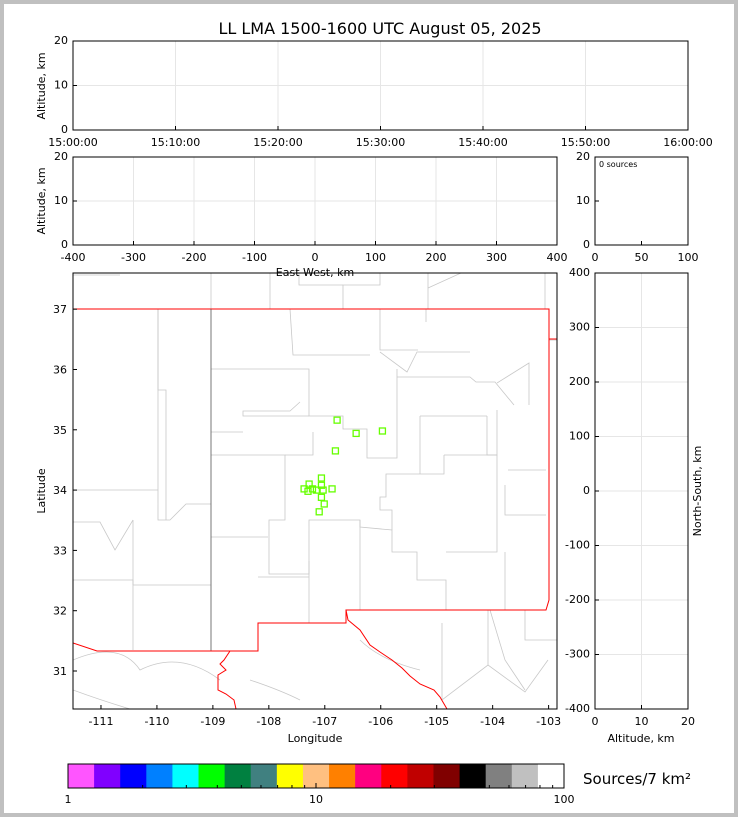  I want to click on x-tick-label: -104, so click(492, 721).